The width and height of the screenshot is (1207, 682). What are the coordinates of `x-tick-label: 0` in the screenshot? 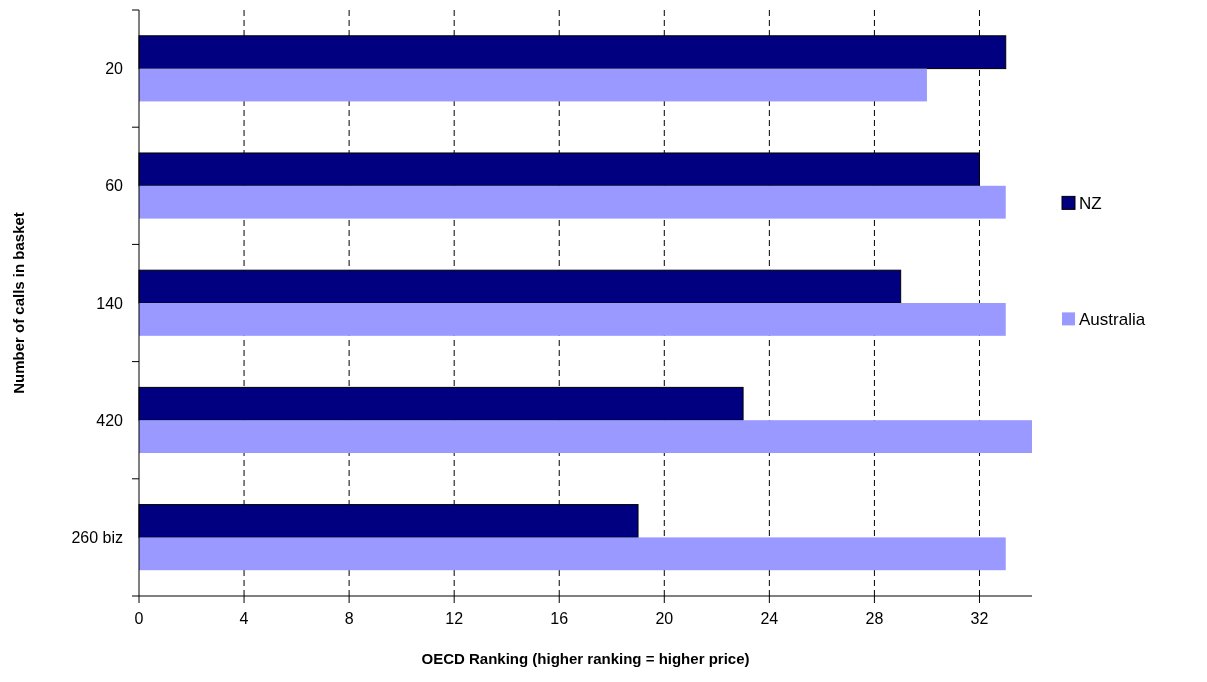 It's located at (139, 618).